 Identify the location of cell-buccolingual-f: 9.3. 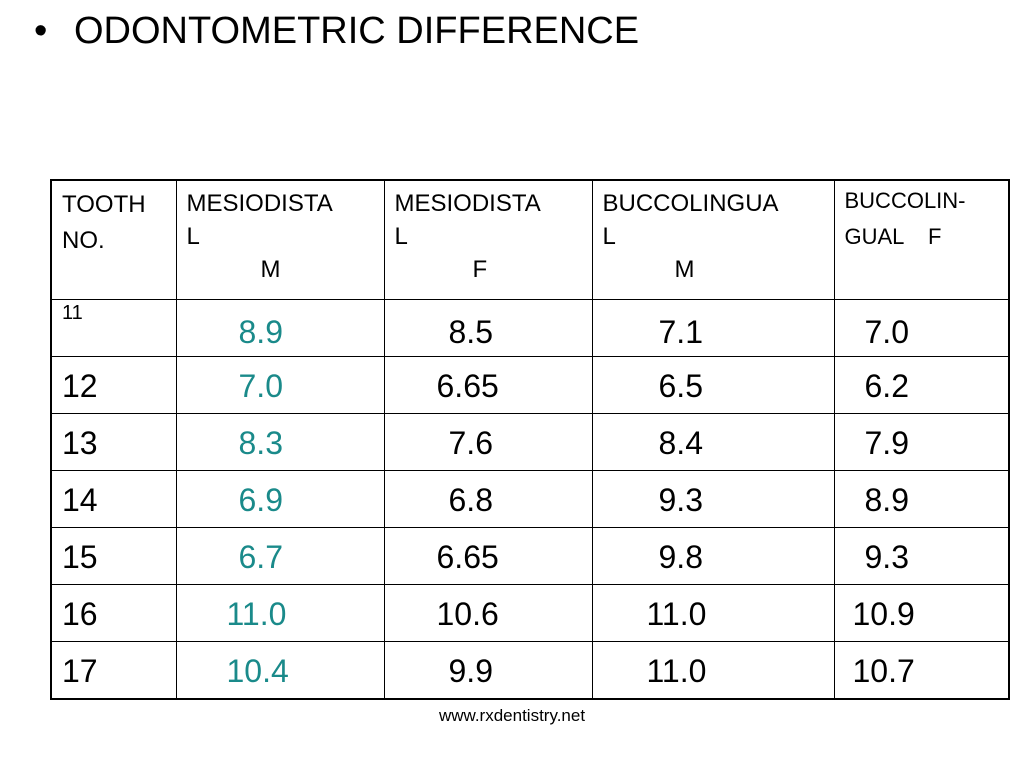
(921, 556).